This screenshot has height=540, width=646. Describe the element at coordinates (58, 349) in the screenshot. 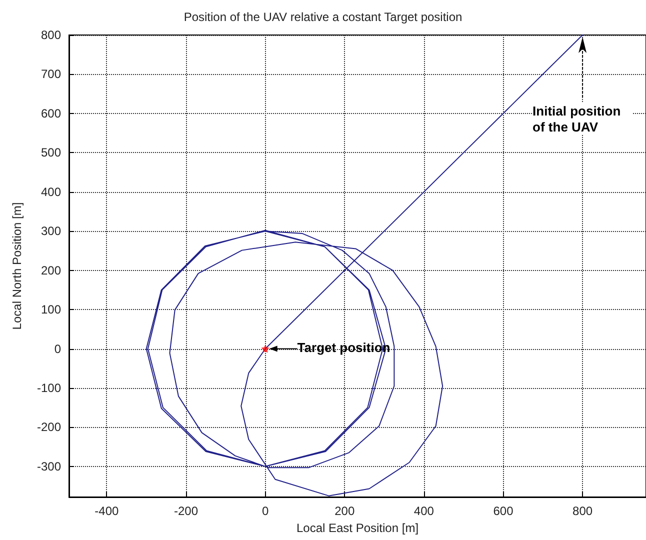

I see `y-tick-label: 0` at that location.